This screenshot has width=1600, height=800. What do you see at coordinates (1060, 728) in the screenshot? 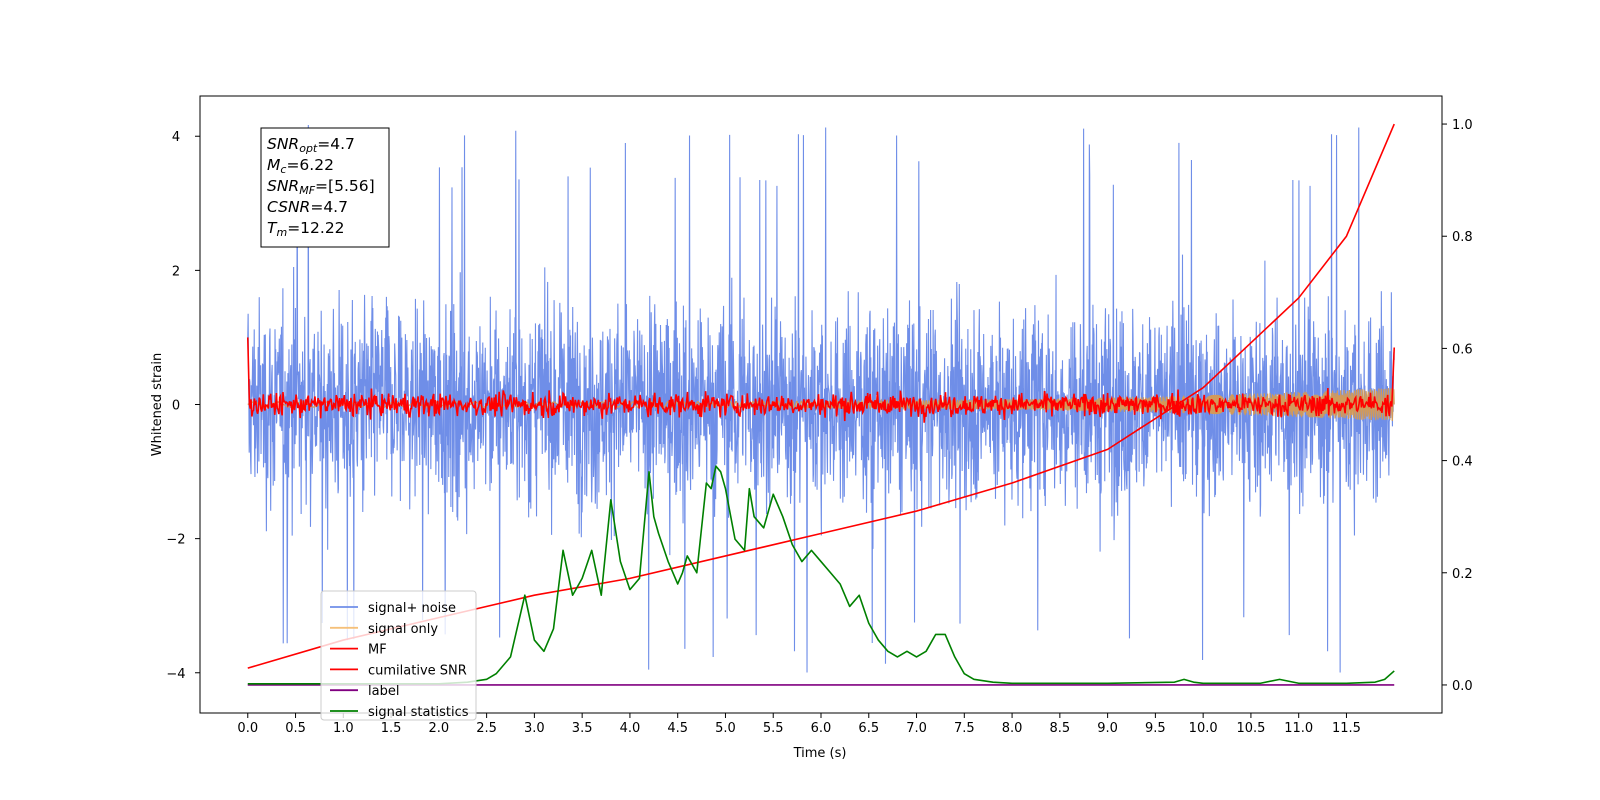
I see `x-tick-label: 8.5` at bounding box center [1060, 728].